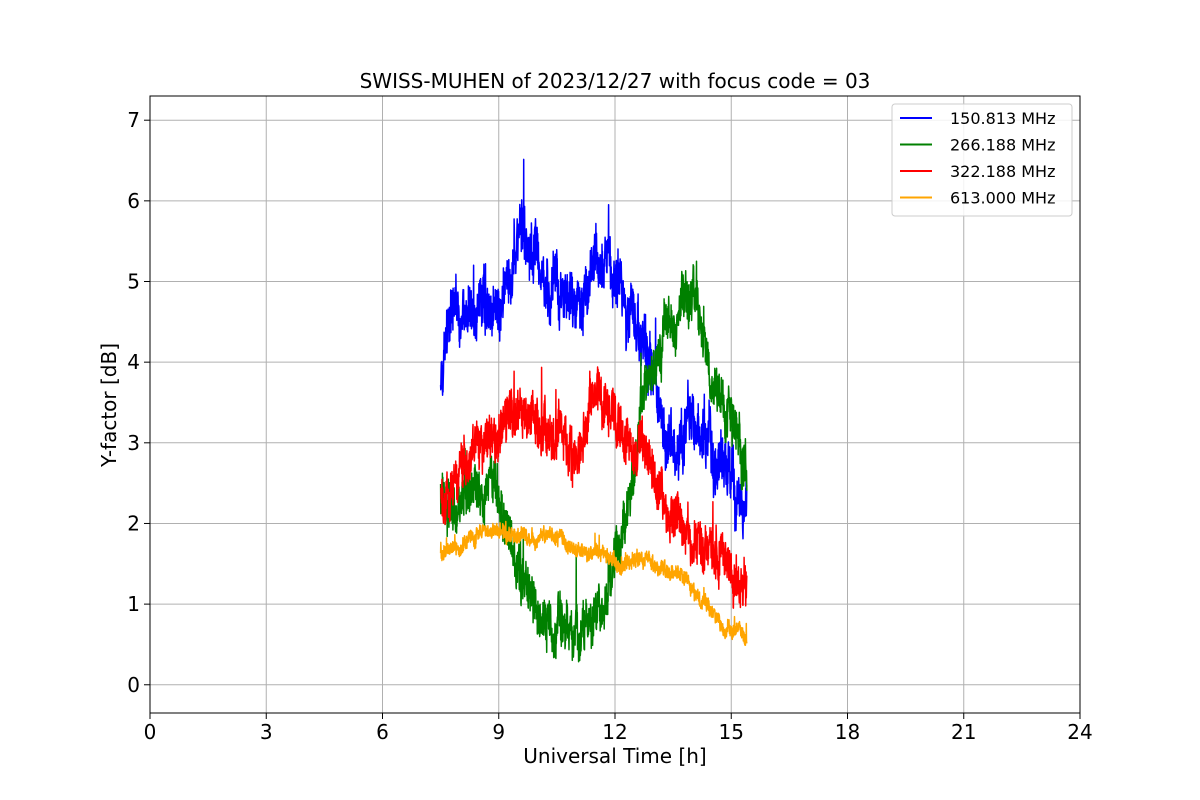 The width and height of the screenshot is (1200, 800). Describe the element at coordinates (266, 732) in the screenshot. I see `x-tick-label: 3` at that location.